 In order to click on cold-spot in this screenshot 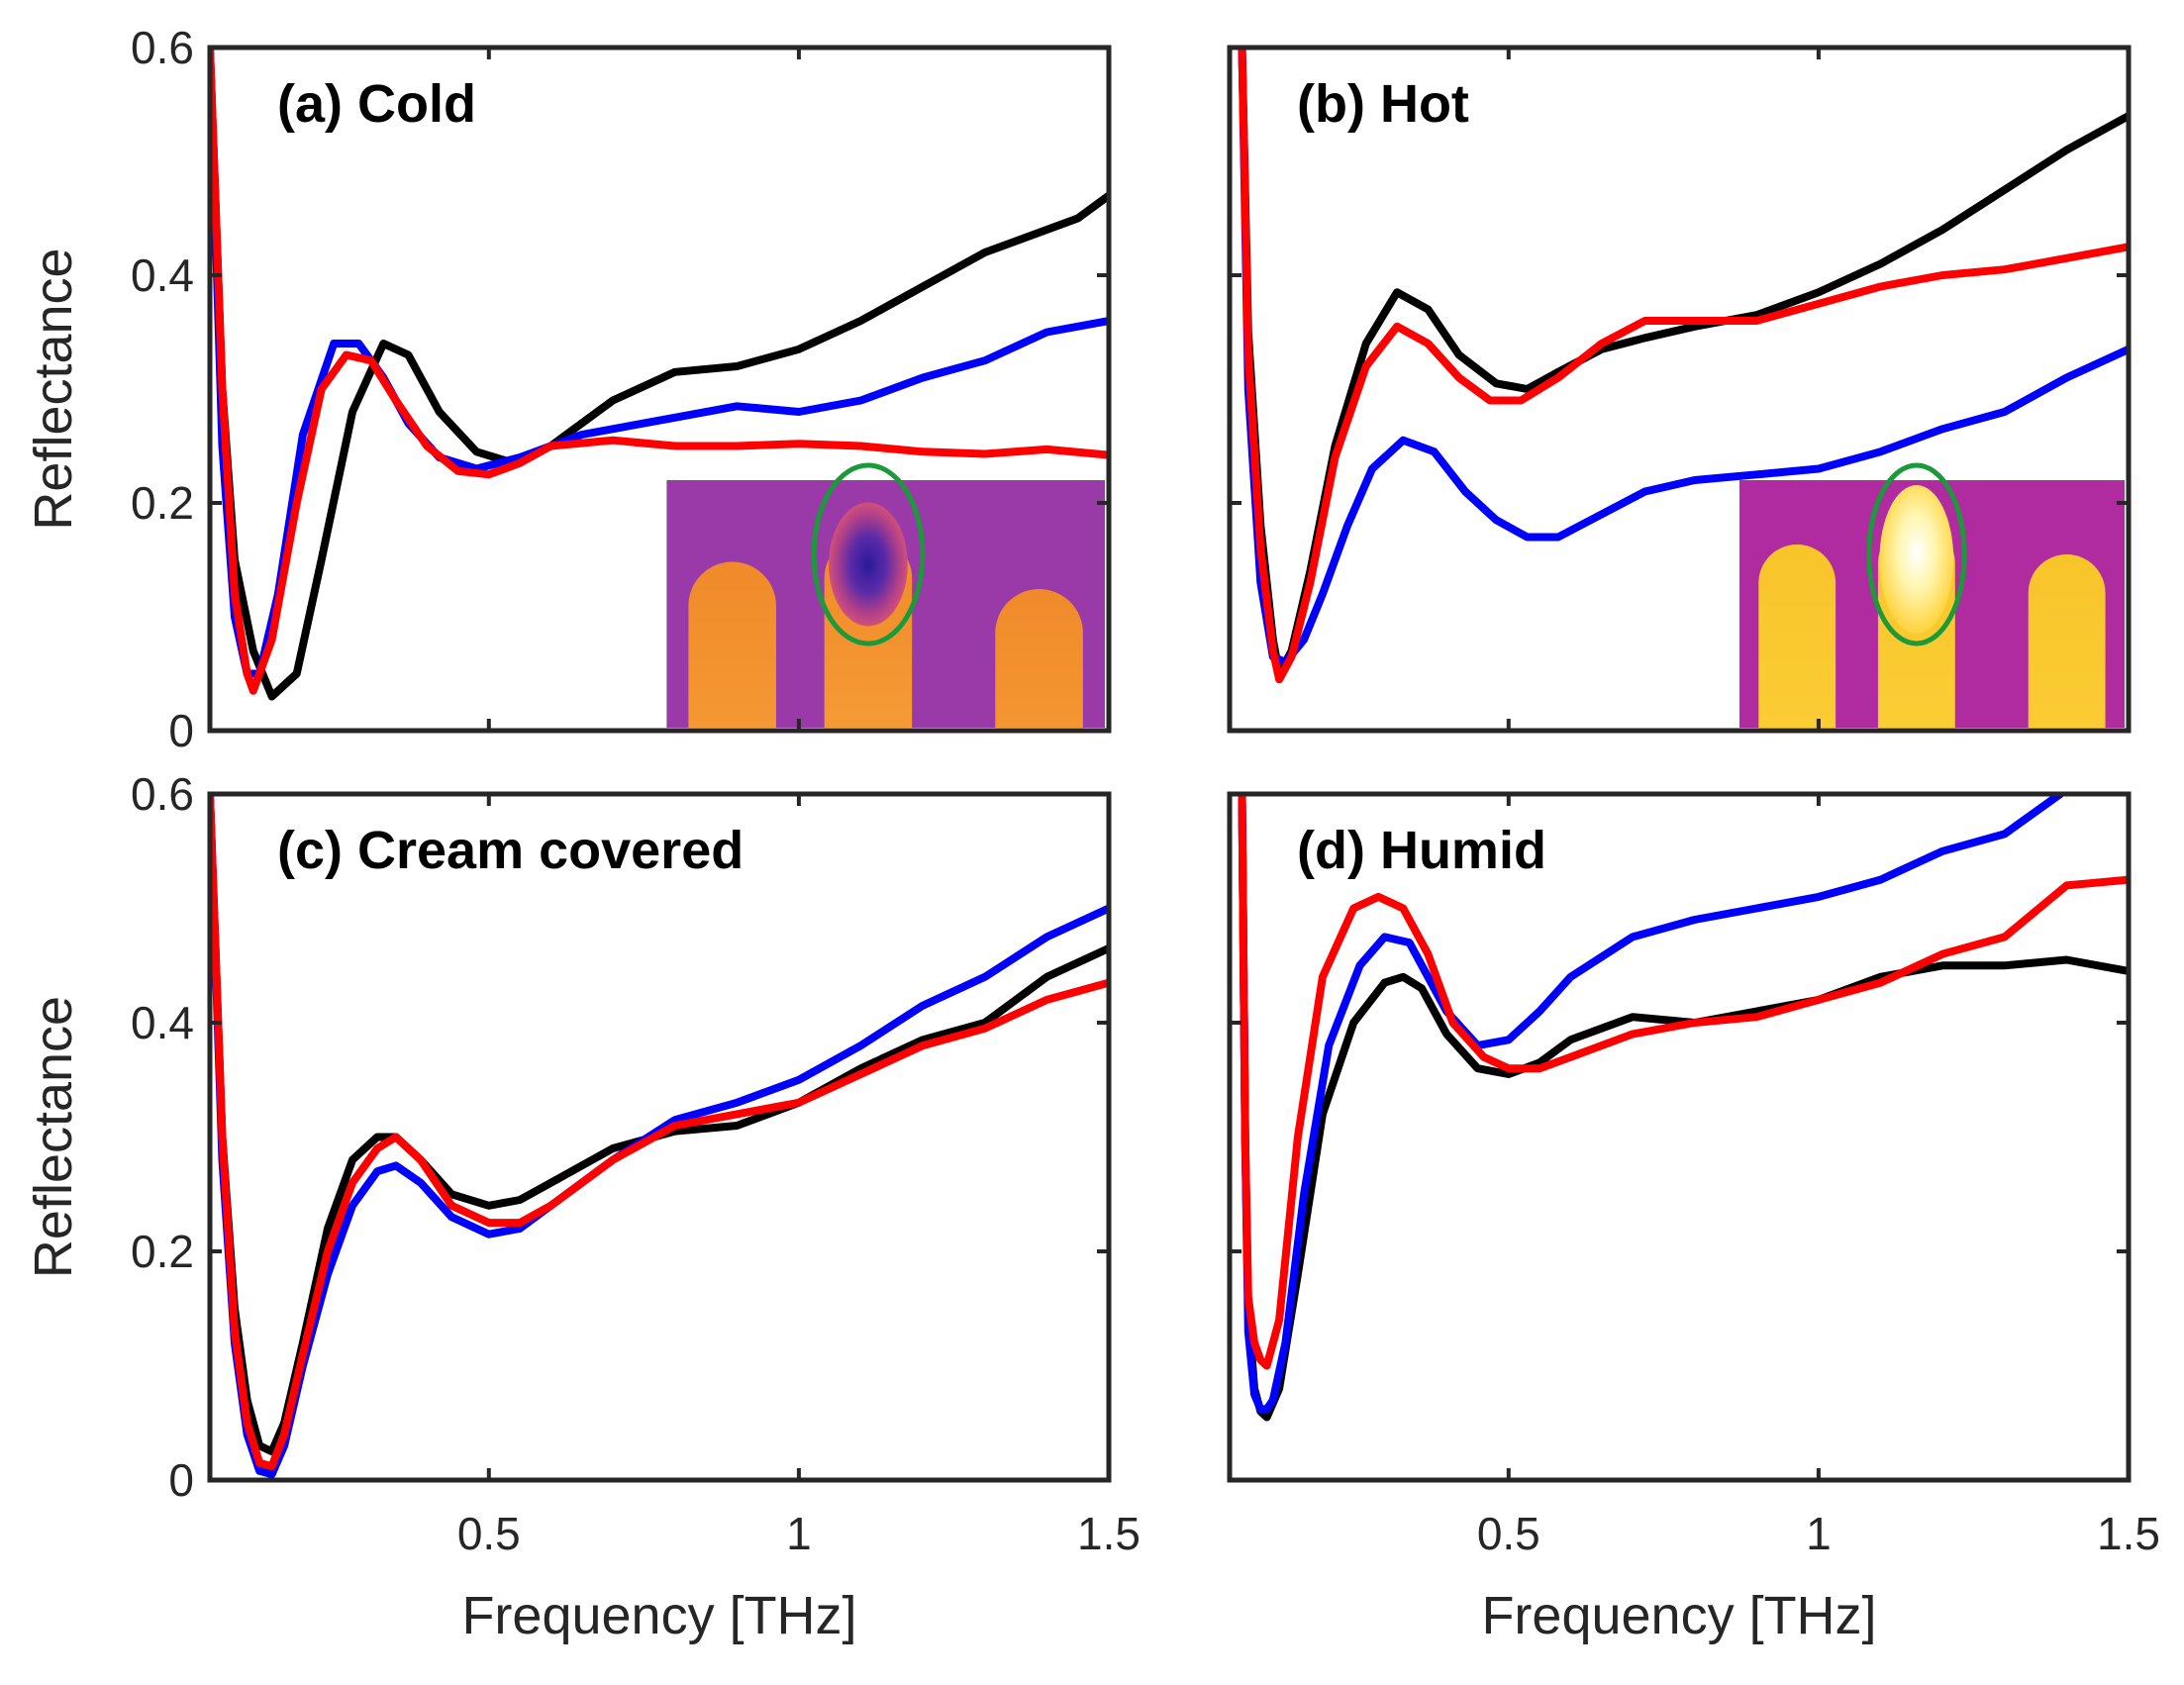, I will do `click(868, 564)`.